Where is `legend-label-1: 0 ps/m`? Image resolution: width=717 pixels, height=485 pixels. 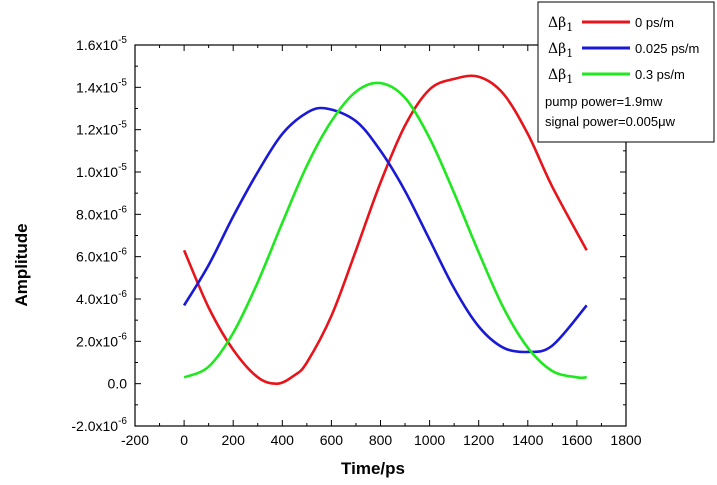
legend-label-1: 0 ps/m is located at coordinates (654, 22).